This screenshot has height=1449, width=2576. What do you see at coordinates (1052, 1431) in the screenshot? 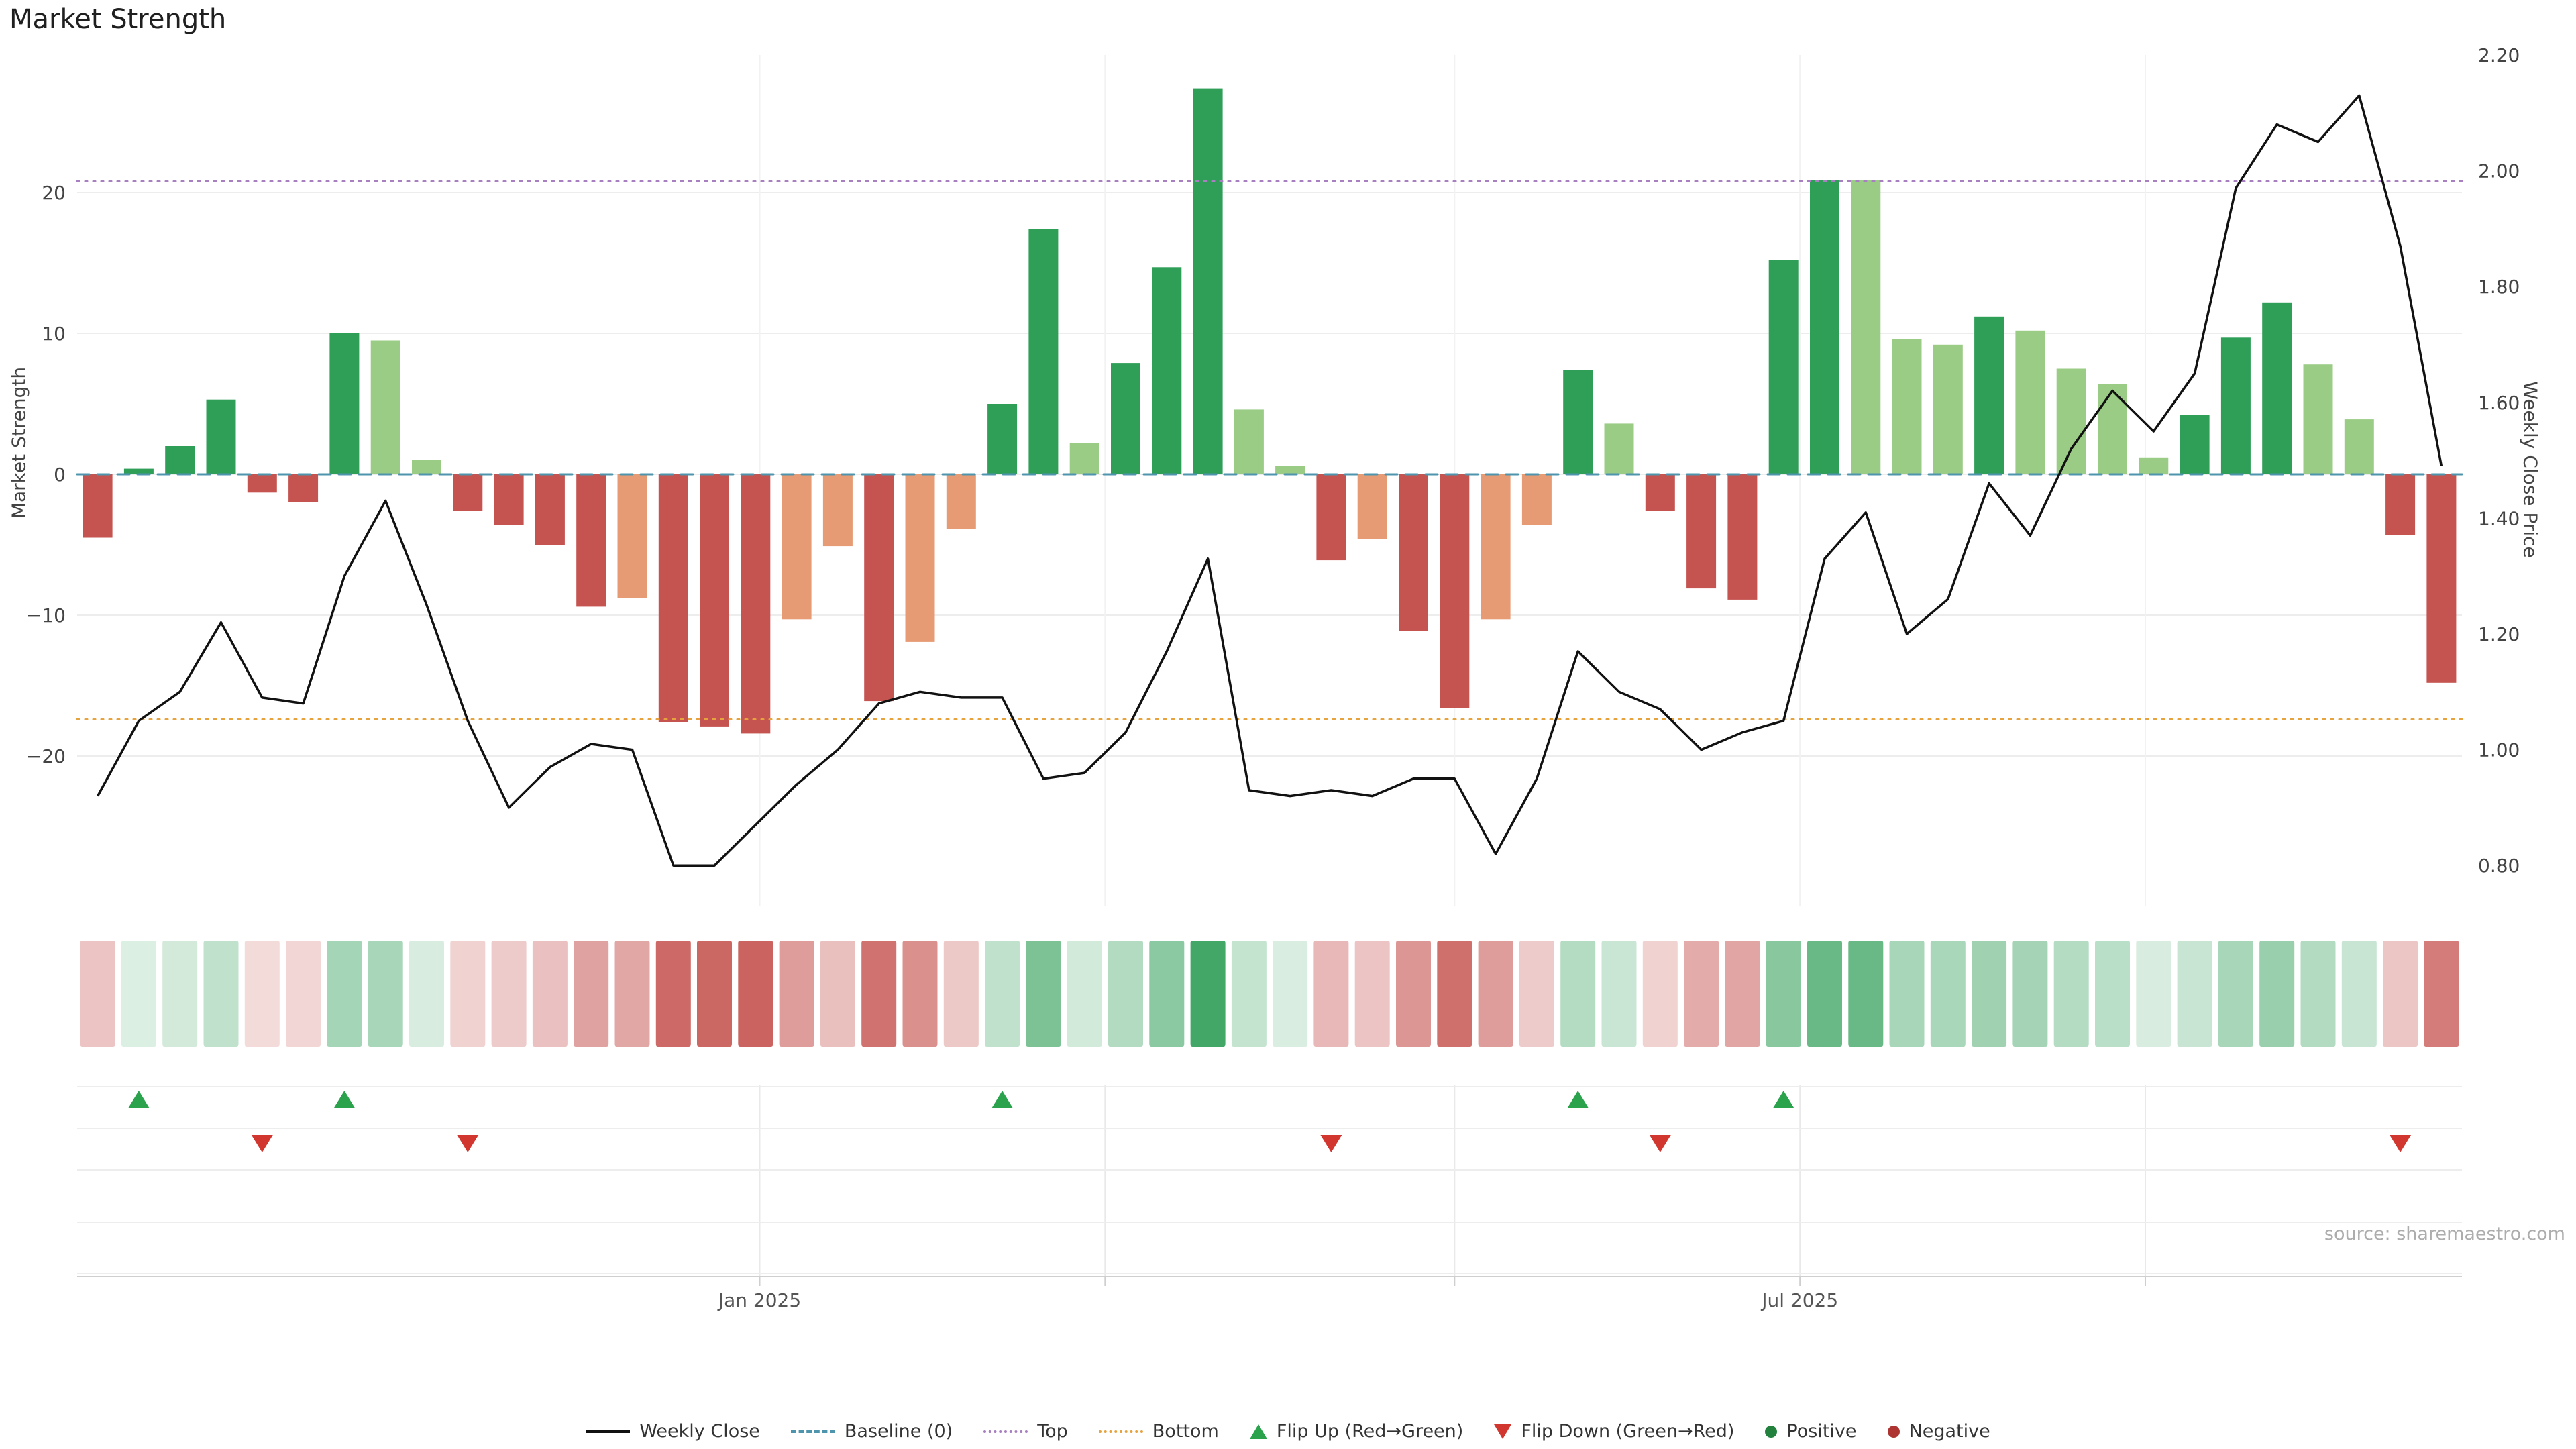
I see `legend-label: Top` at bounding box center [1052, 1431].